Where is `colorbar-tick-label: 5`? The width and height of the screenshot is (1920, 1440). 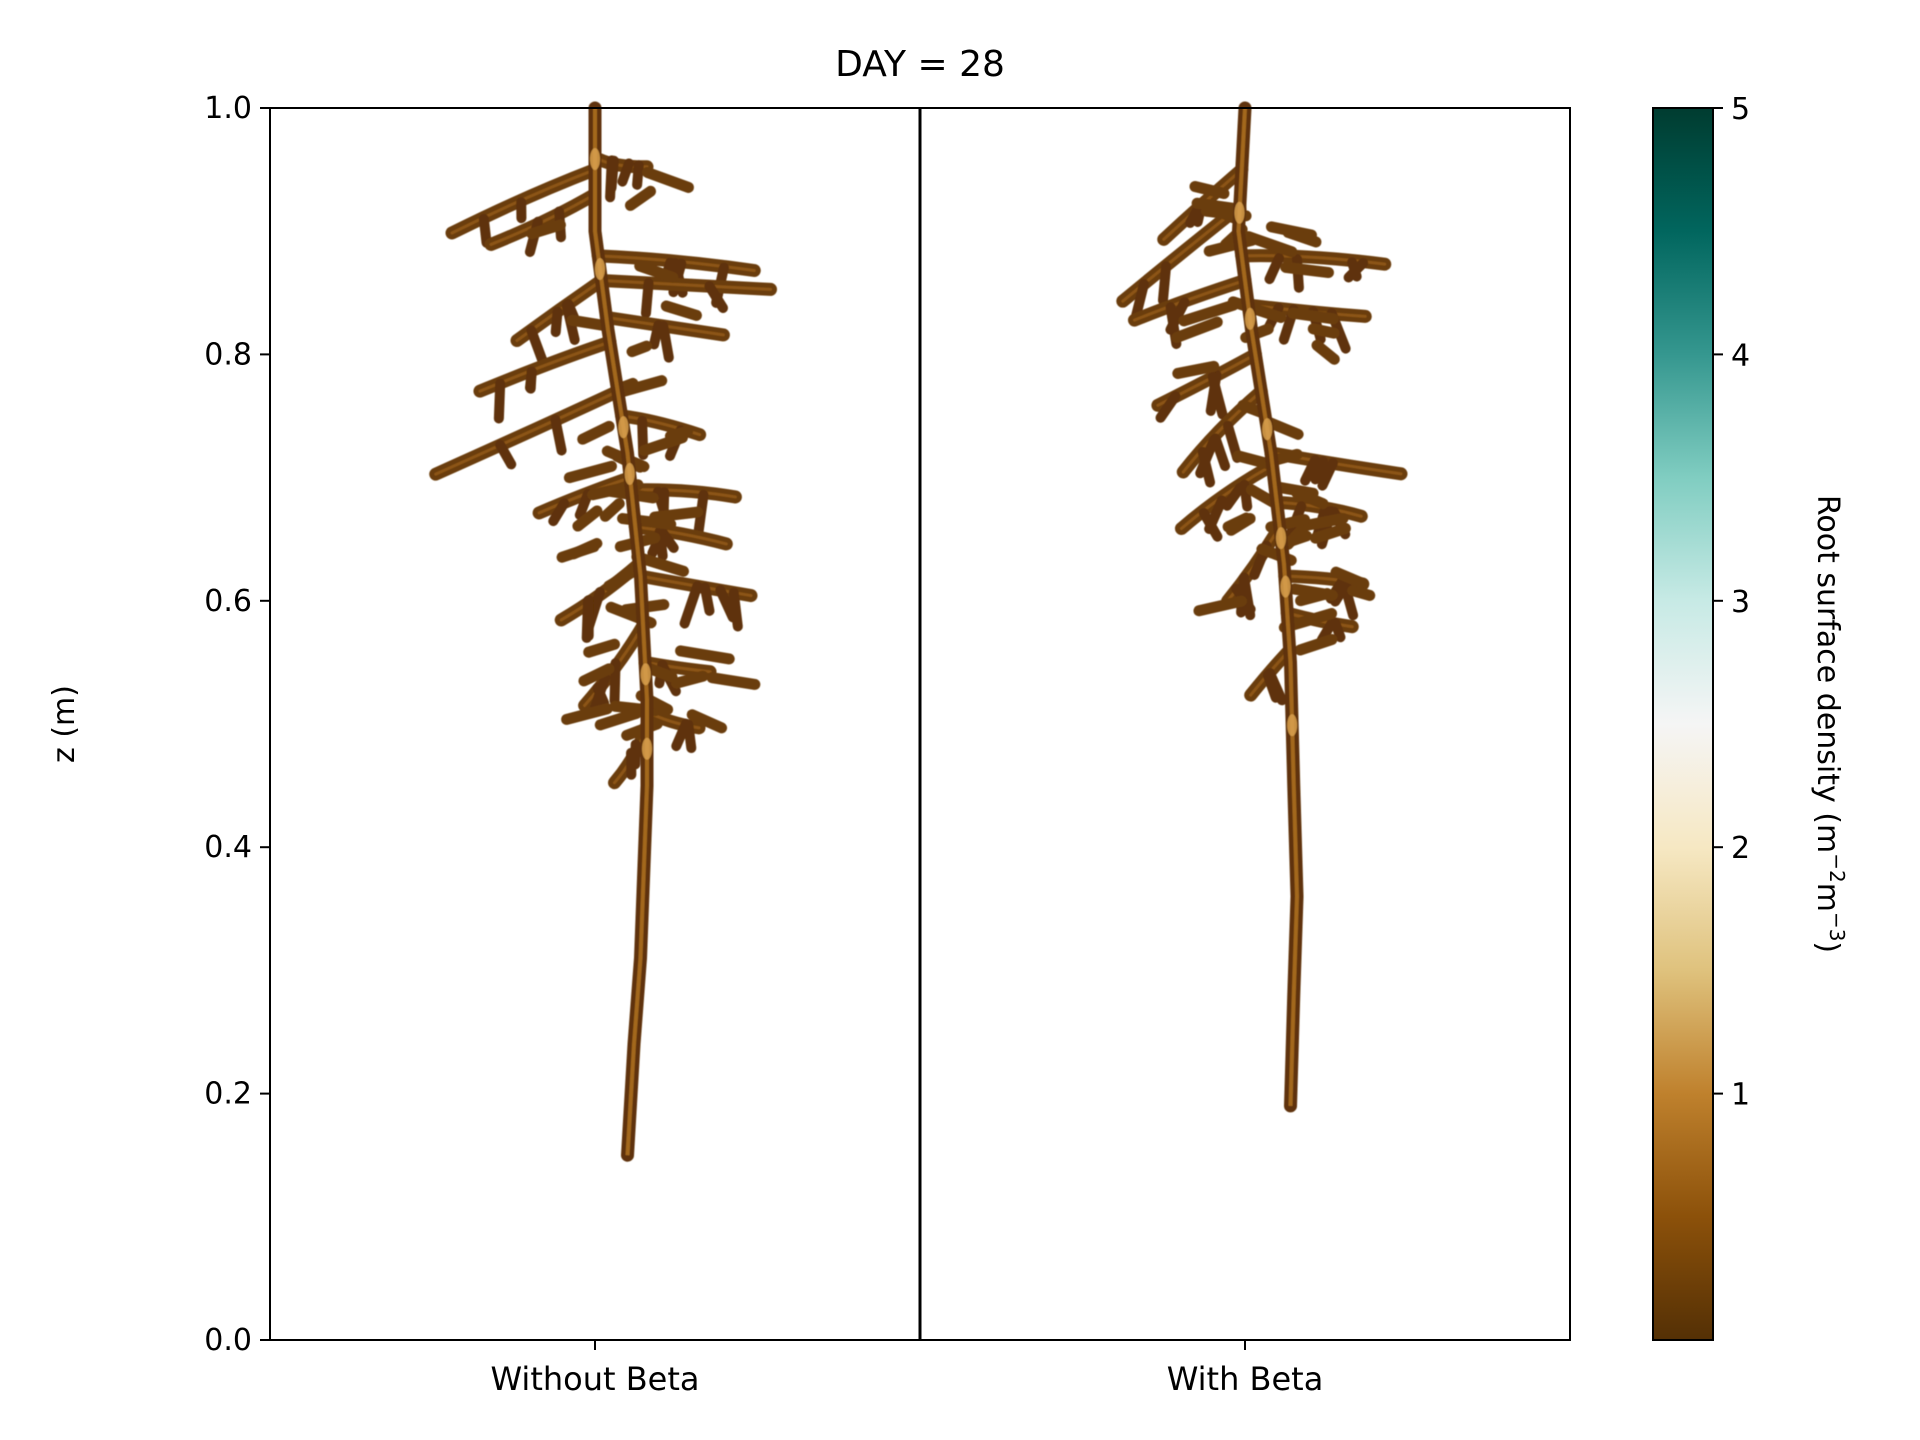
colorbar-tick-label: 5 is located at coordinates (1740, 109).